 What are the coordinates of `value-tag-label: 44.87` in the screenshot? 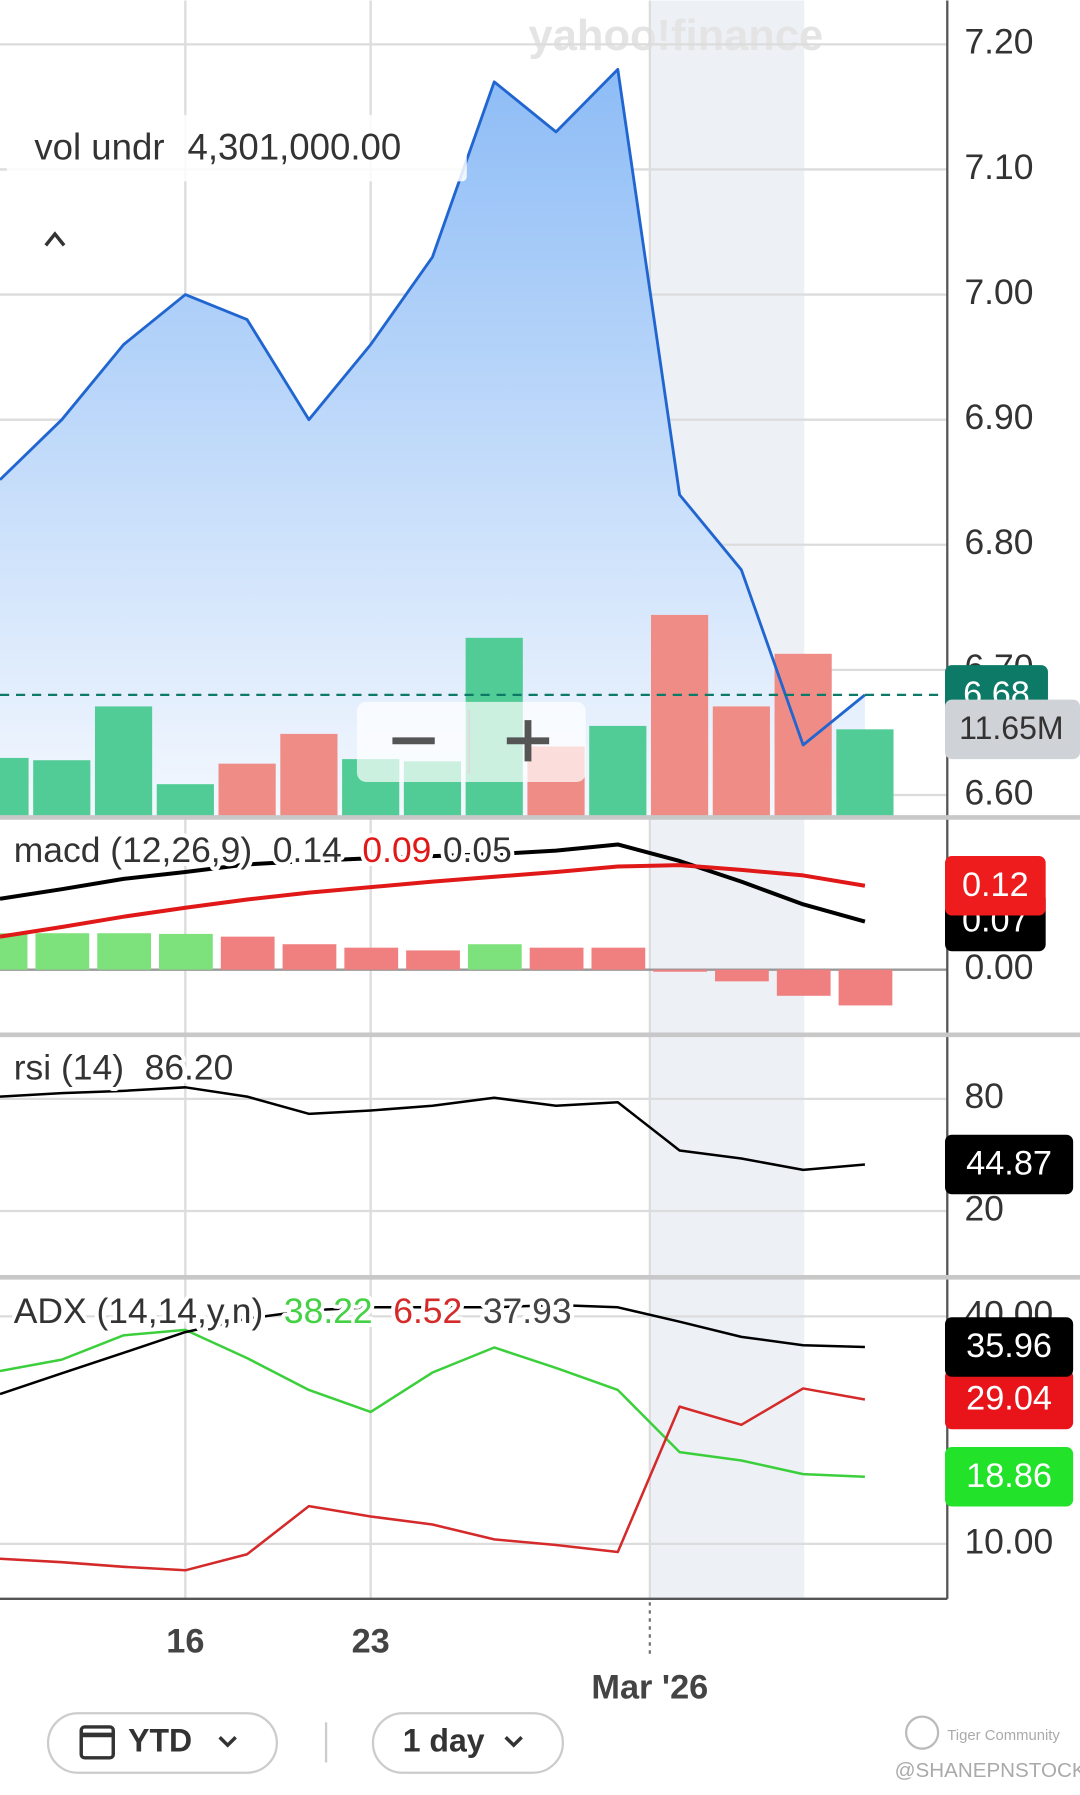 It's located at (1009, 1164).